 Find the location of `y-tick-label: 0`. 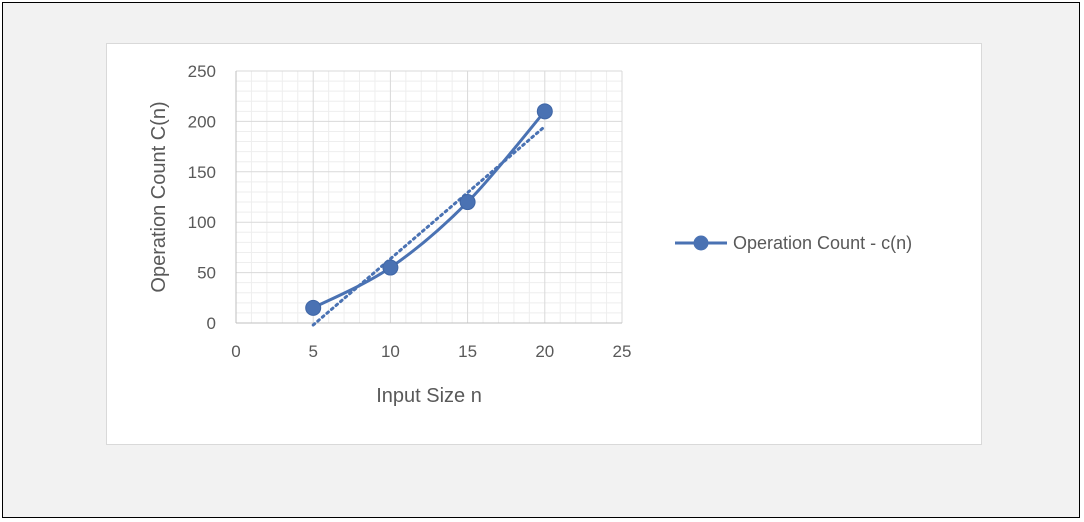

y-tick-label: 0 is located at coordinates (211, 323).